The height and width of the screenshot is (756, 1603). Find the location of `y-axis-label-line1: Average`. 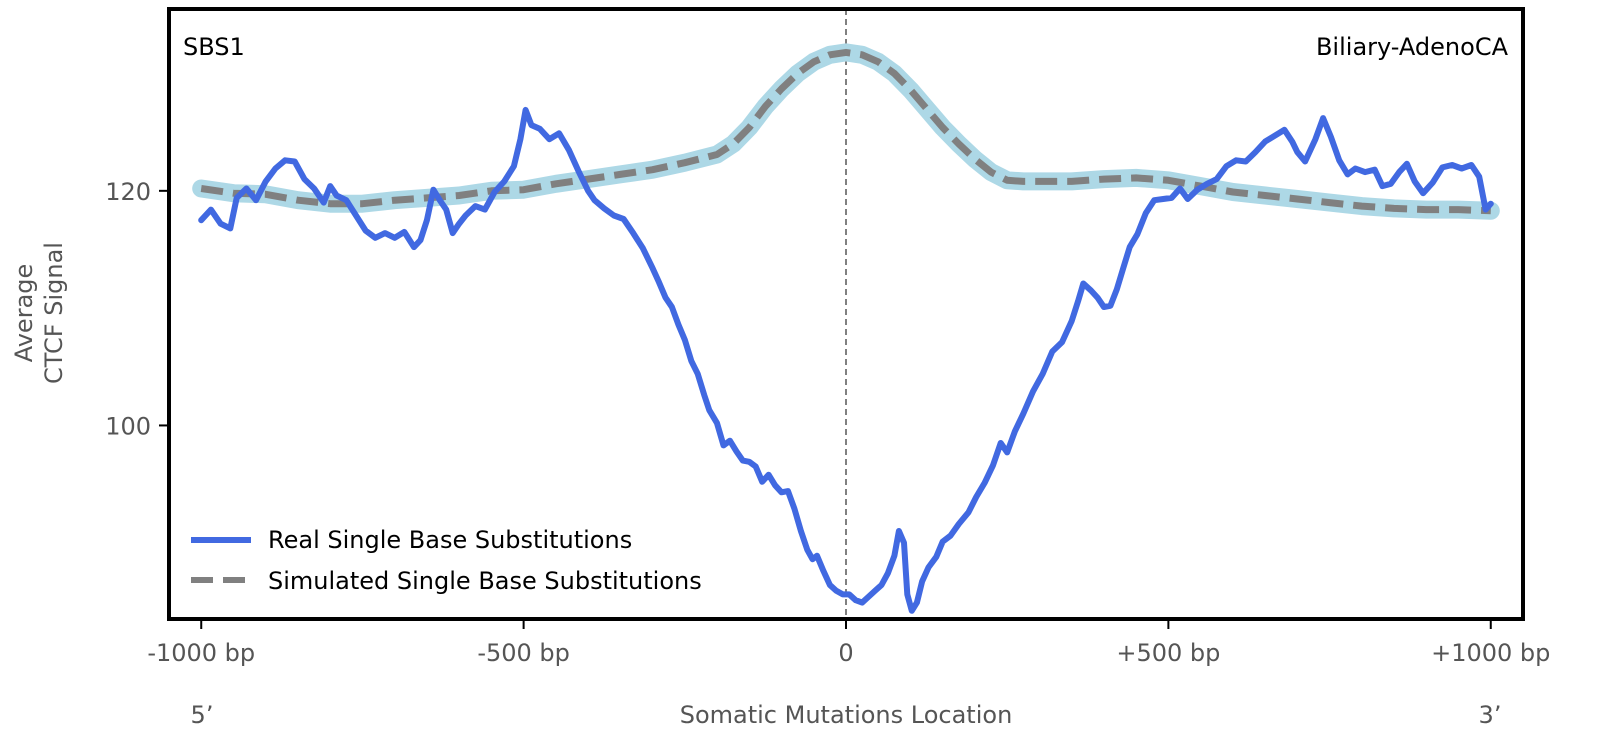

y-axis-label-line1: Average is located at coordinates (24, 313).